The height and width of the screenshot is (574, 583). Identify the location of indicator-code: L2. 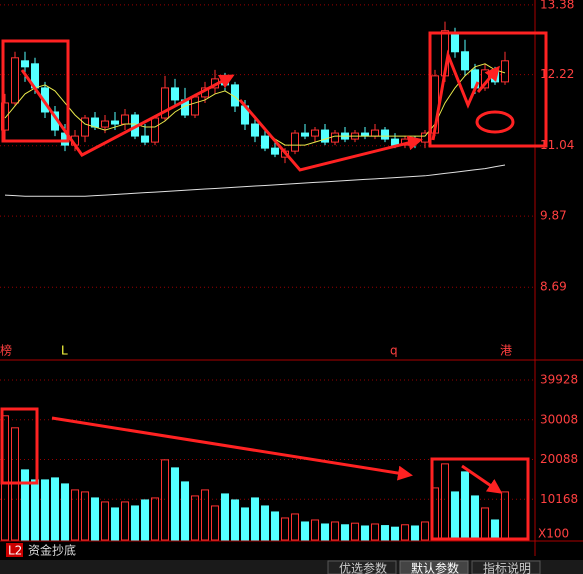
(15, 551).